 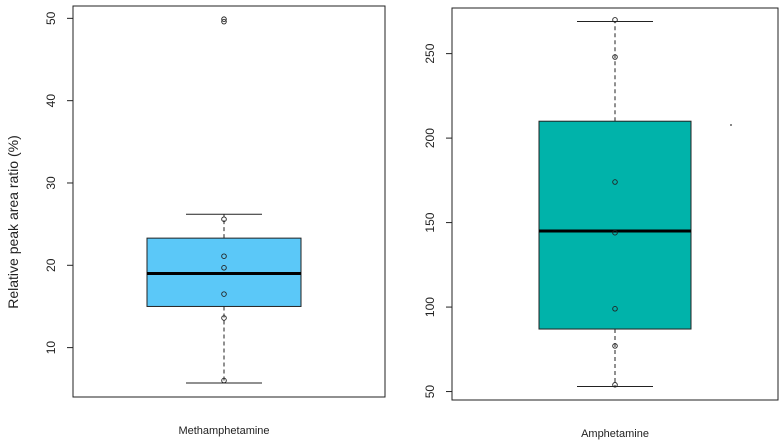 What do you see at coordinates (430, 138) in the screenshot?
I see `y-tick-label-amphetamine: 200` at bounding box center [430, 138].